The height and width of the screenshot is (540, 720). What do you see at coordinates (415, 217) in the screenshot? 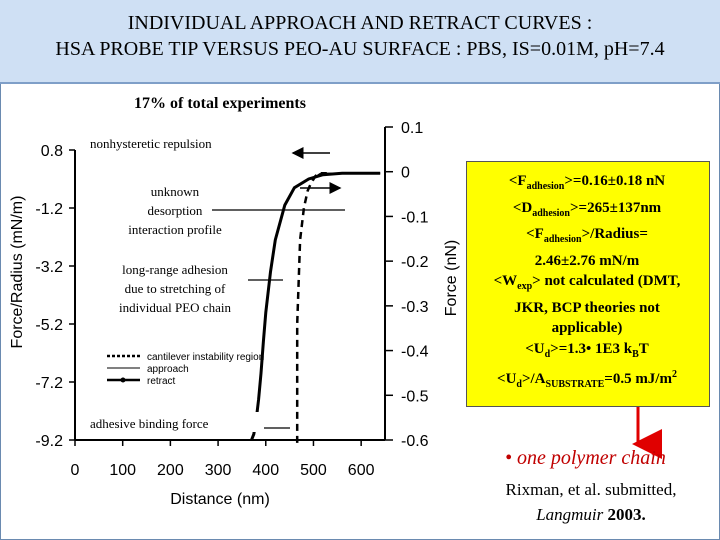
I see `right-tick-label-2: -0.1` at bounding box center [415, 217].